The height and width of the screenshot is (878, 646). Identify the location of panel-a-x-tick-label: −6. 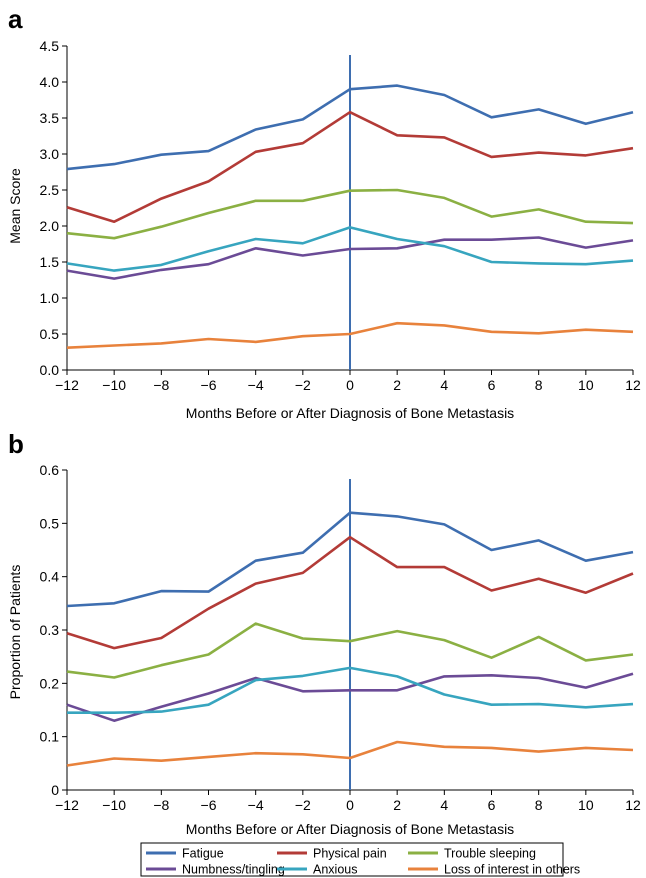
(209, 385).